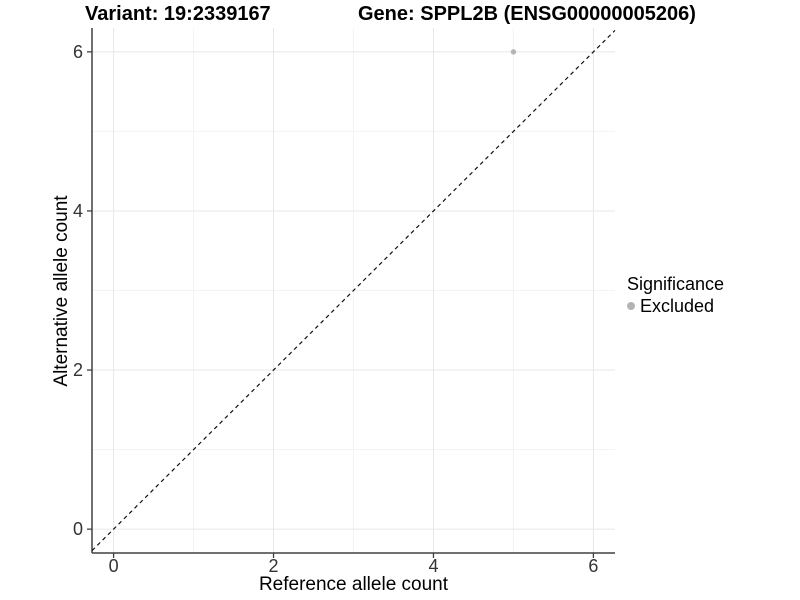  I want to click on gene-title: Gene: SPPL2B (ENSG00000005206), so click(527, 14).